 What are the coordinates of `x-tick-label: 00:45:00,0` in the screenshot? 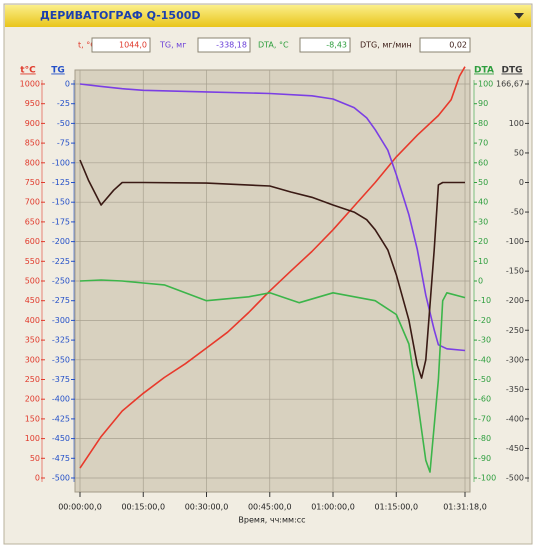 It's located at (270, 507).